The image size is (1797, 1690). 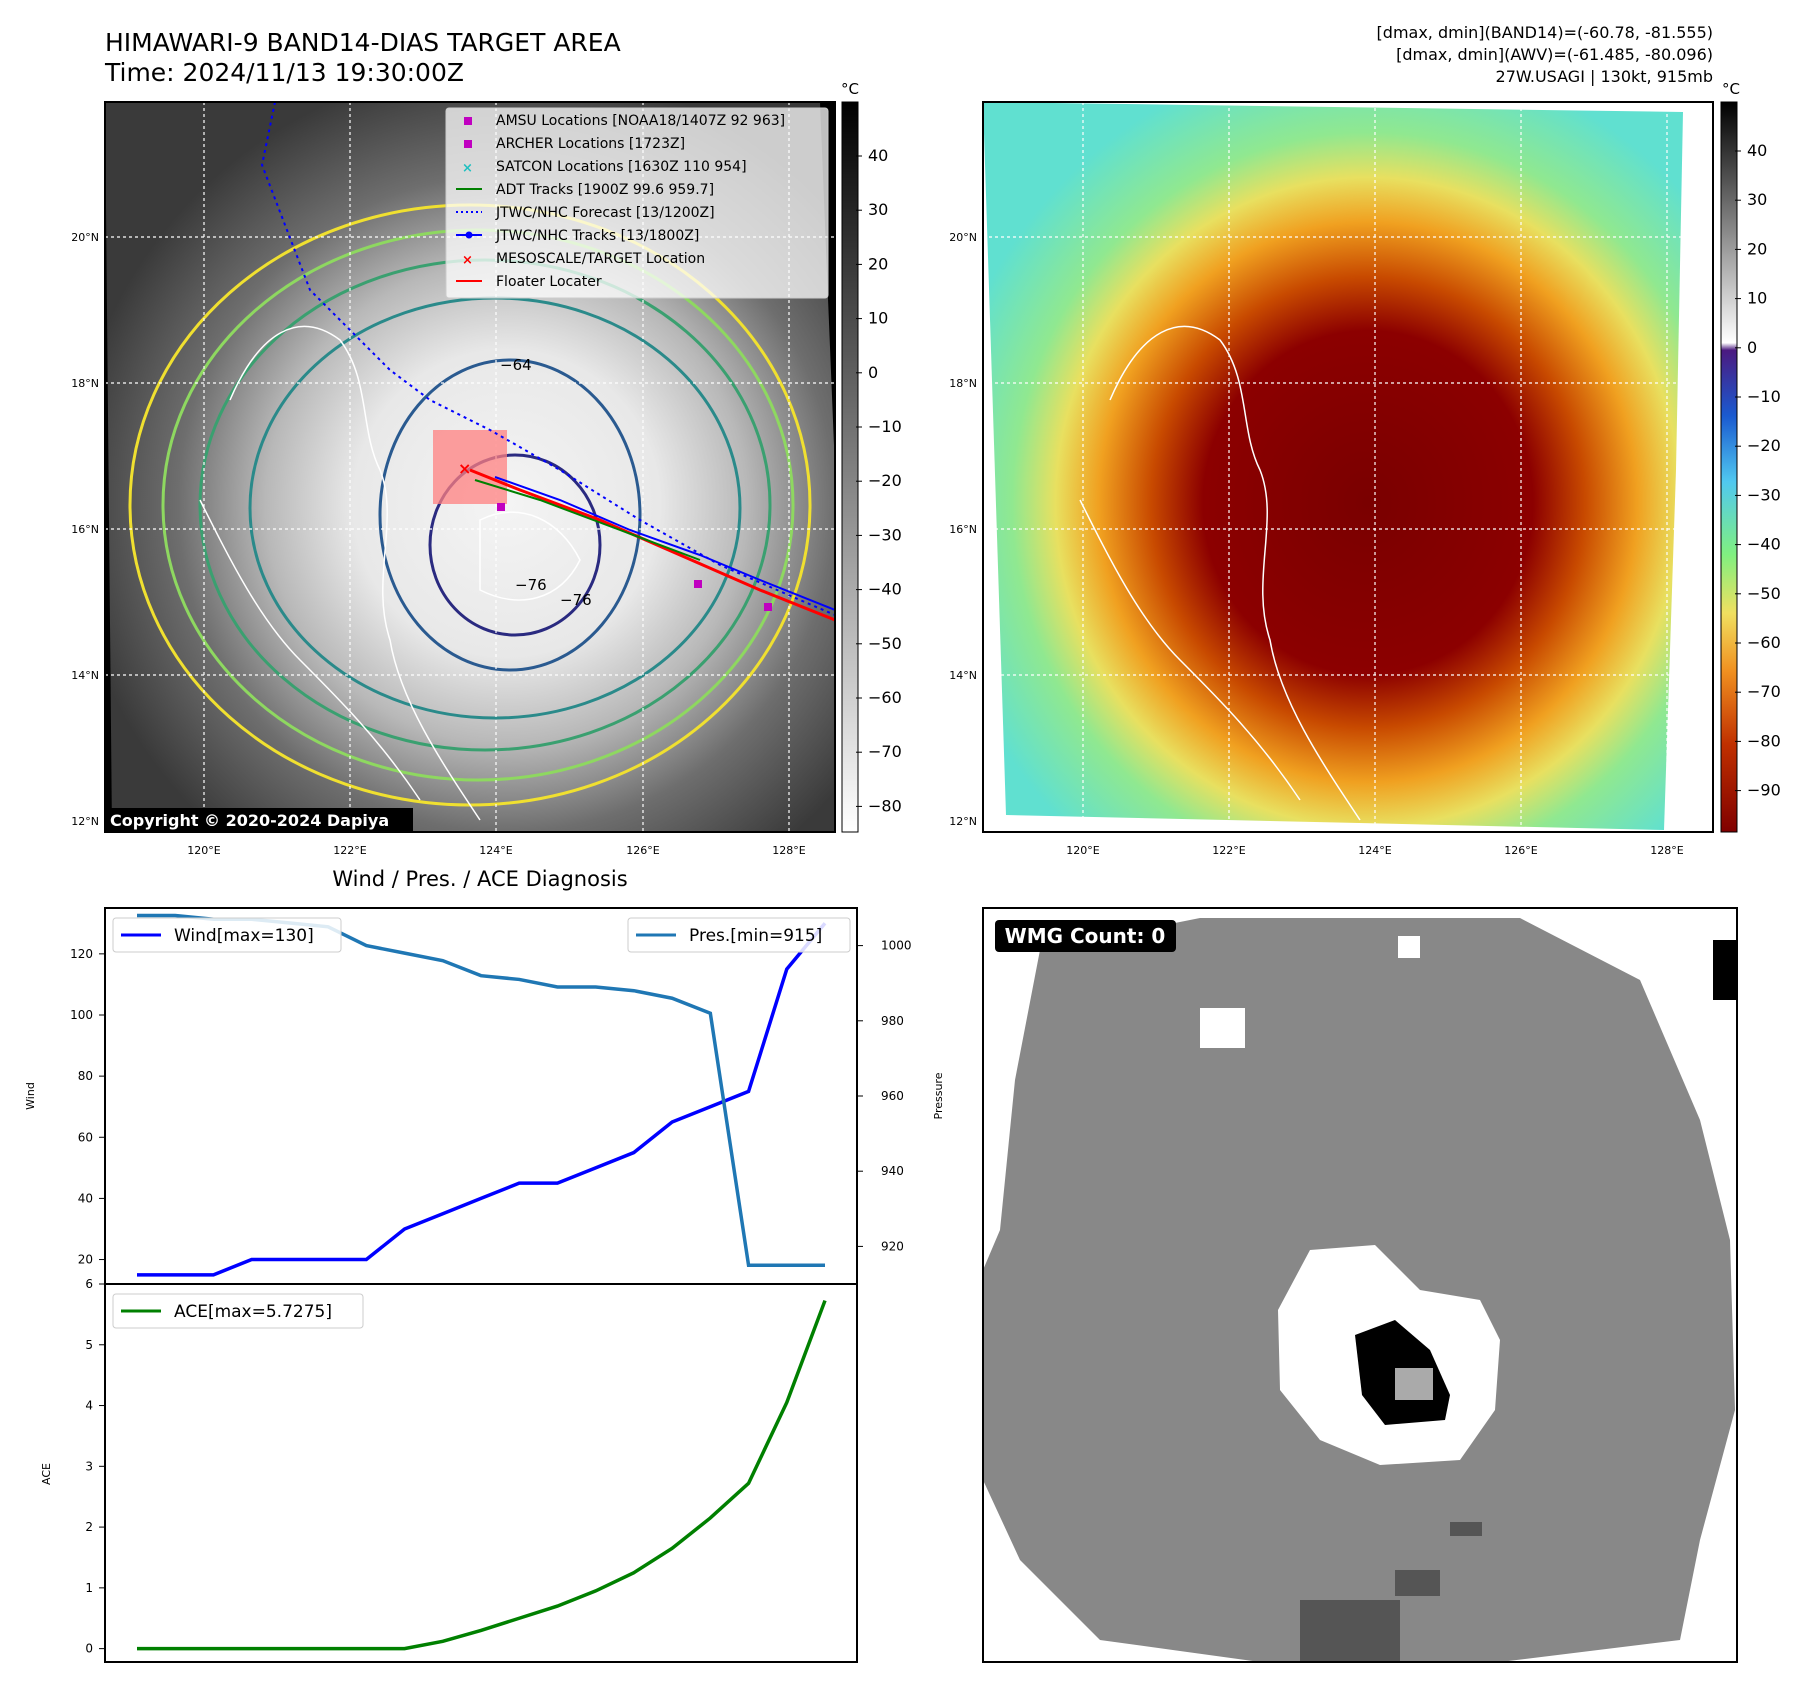 What do you see at coordinates (755, 936) in the screenshot?
I see `legend-label: Pres.[min=915]` at bounding box center [755, 936].